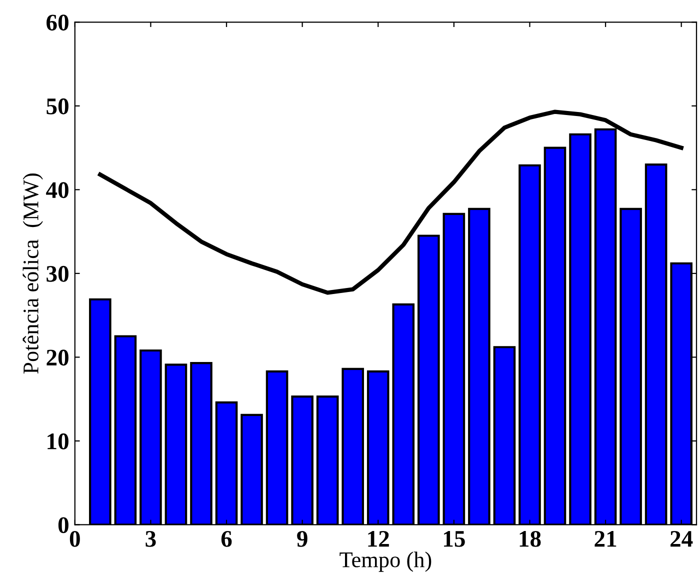 Image resolution: width=700 pixels, height=583 pixels. What do you see at coordinates (75, 538) in the screenshot?
I see `x-tick-label: 0` at bounding box center [75, 538].